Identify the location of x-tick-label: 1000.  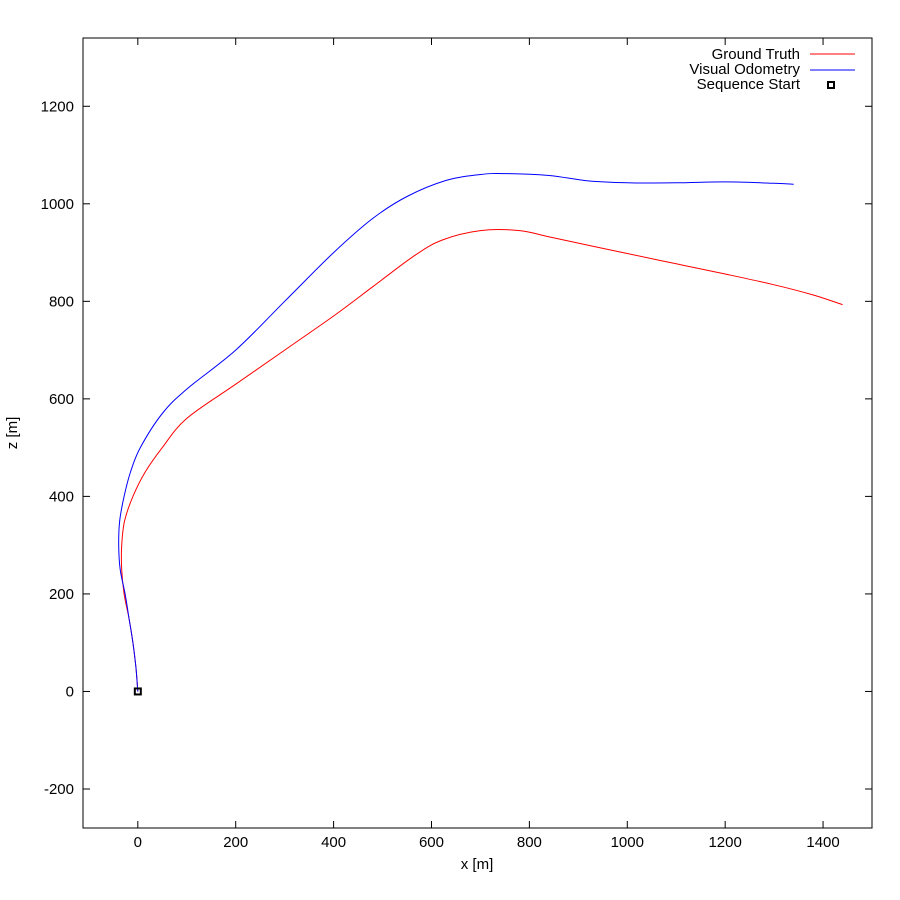
(627, 842).